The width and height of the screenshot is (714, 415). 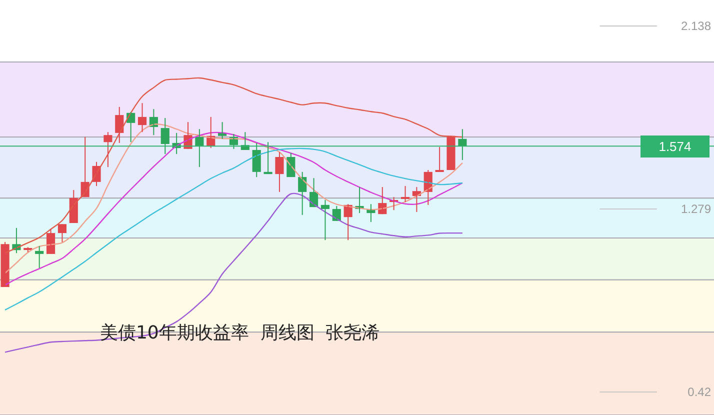 What do you see at coordinates (279, 172) in the screenshot?
I see `candlestick` at bounding box center [279, 172].